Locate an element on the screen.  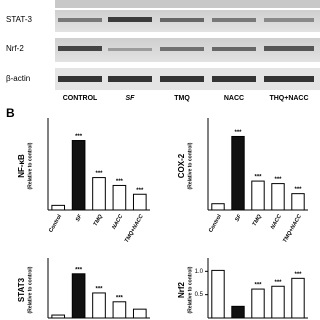
y-axis-label: Nrf2 is located at coordinates (181, 289).